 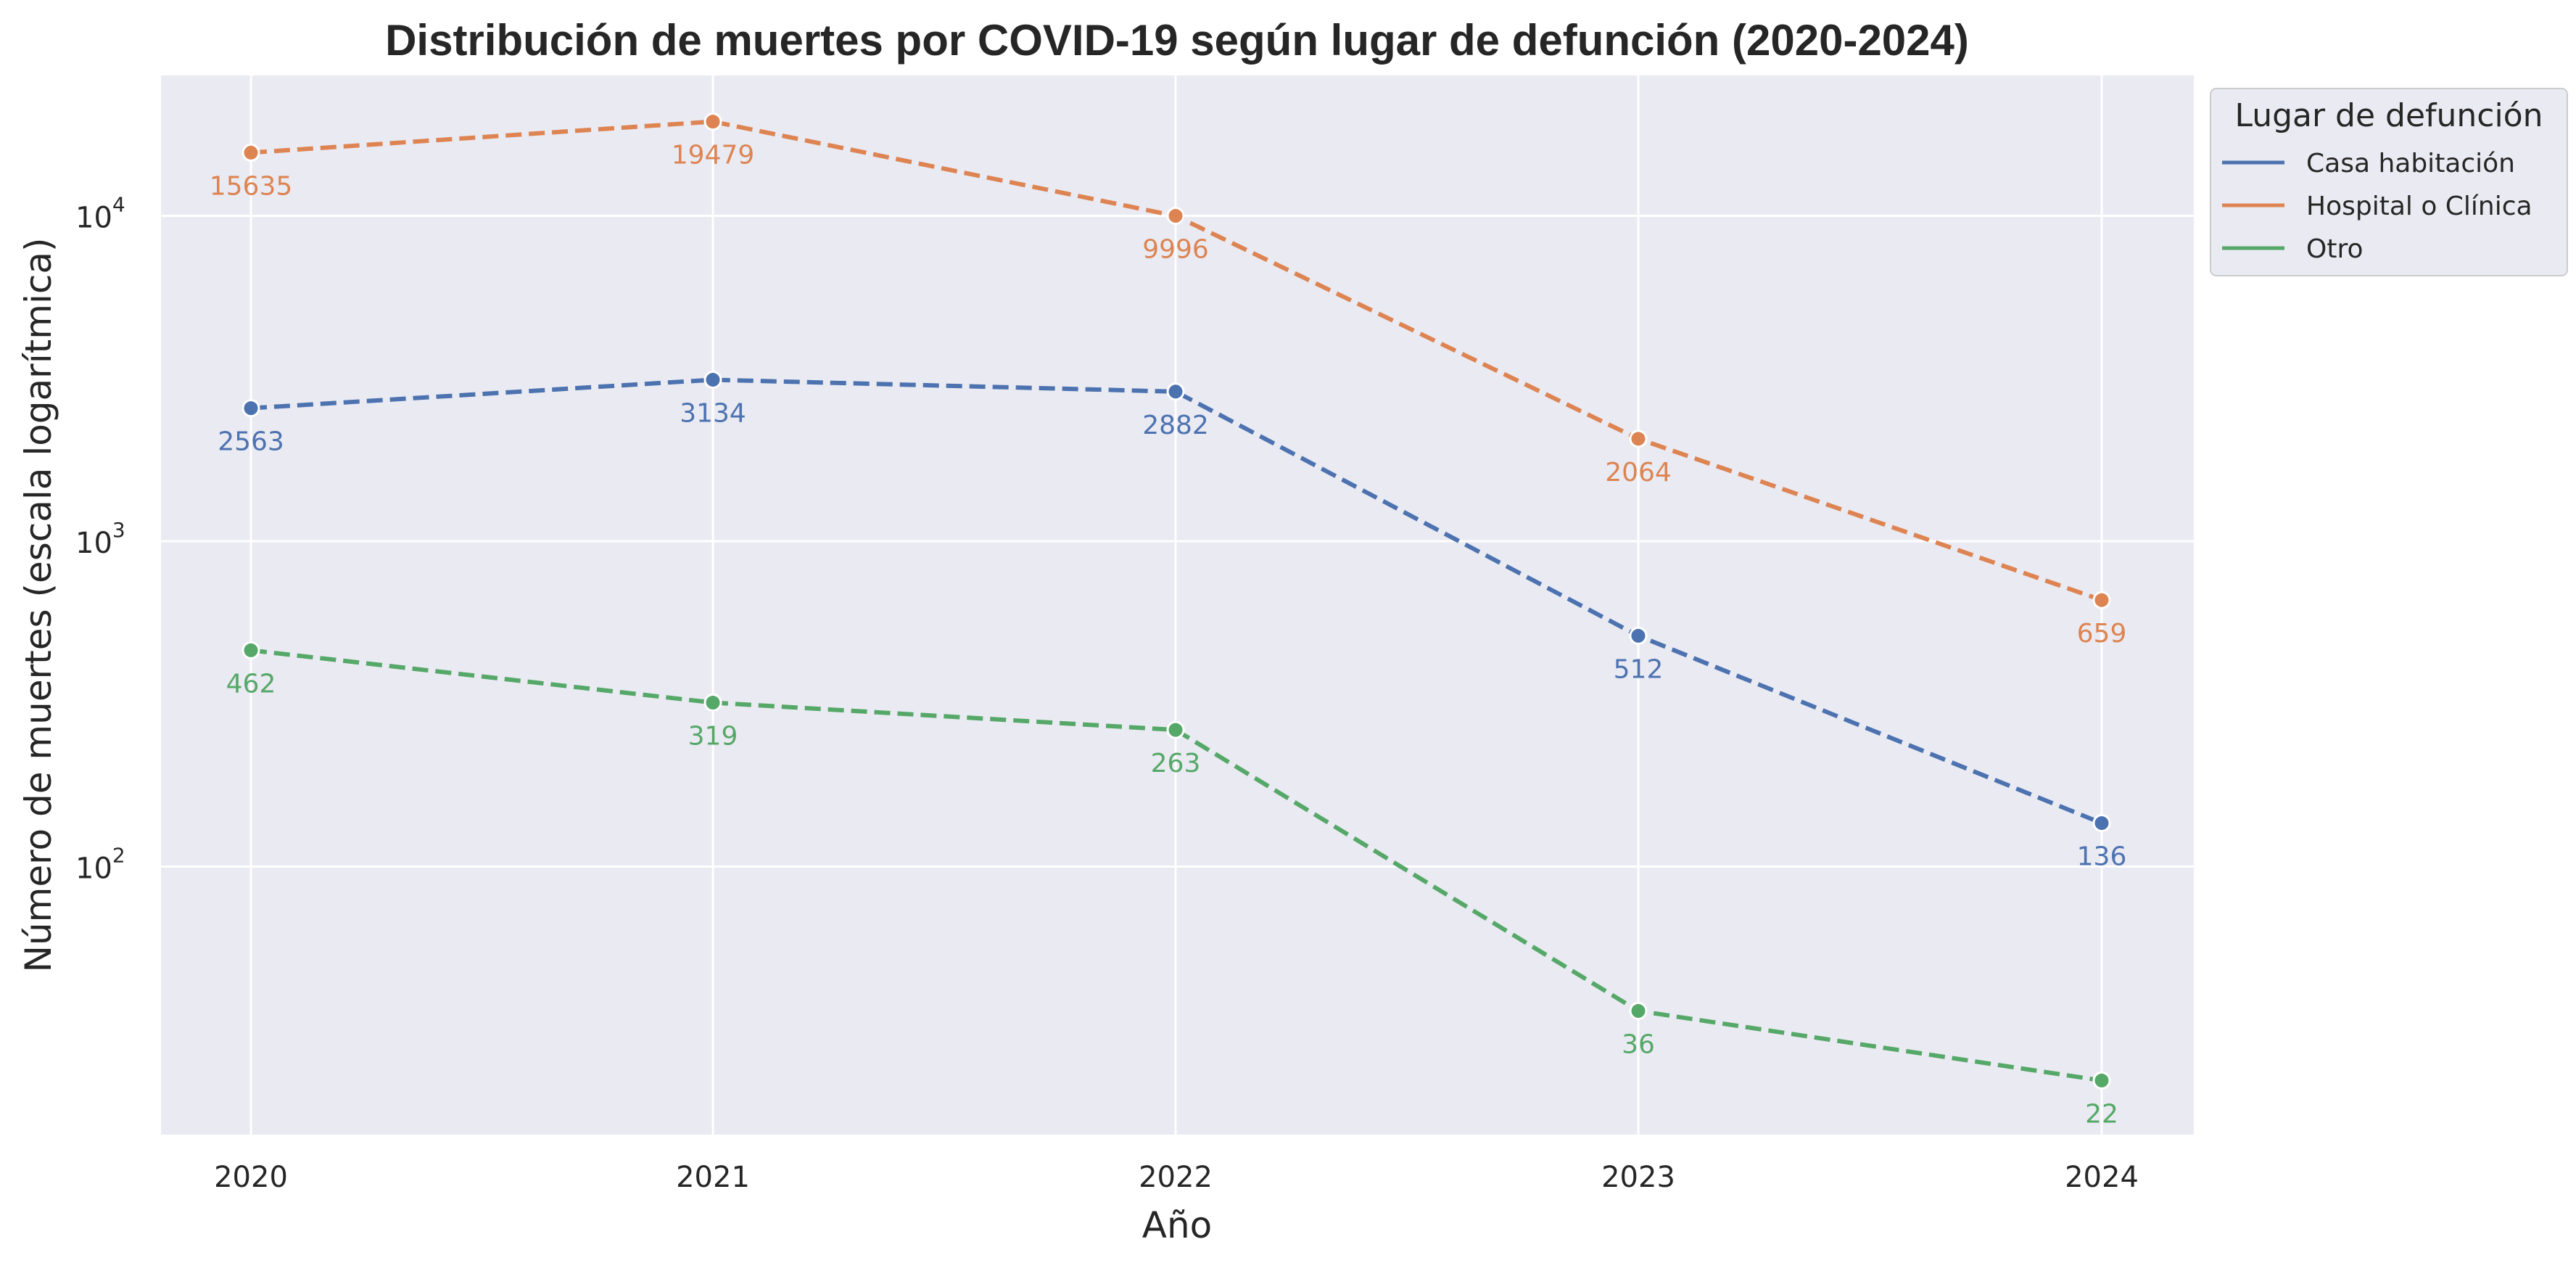 What do you see at coordinates (1639, 669) in the screenshot?
I see `data-label-casa-habitacion: 512` at bounding box center [1639, 669].